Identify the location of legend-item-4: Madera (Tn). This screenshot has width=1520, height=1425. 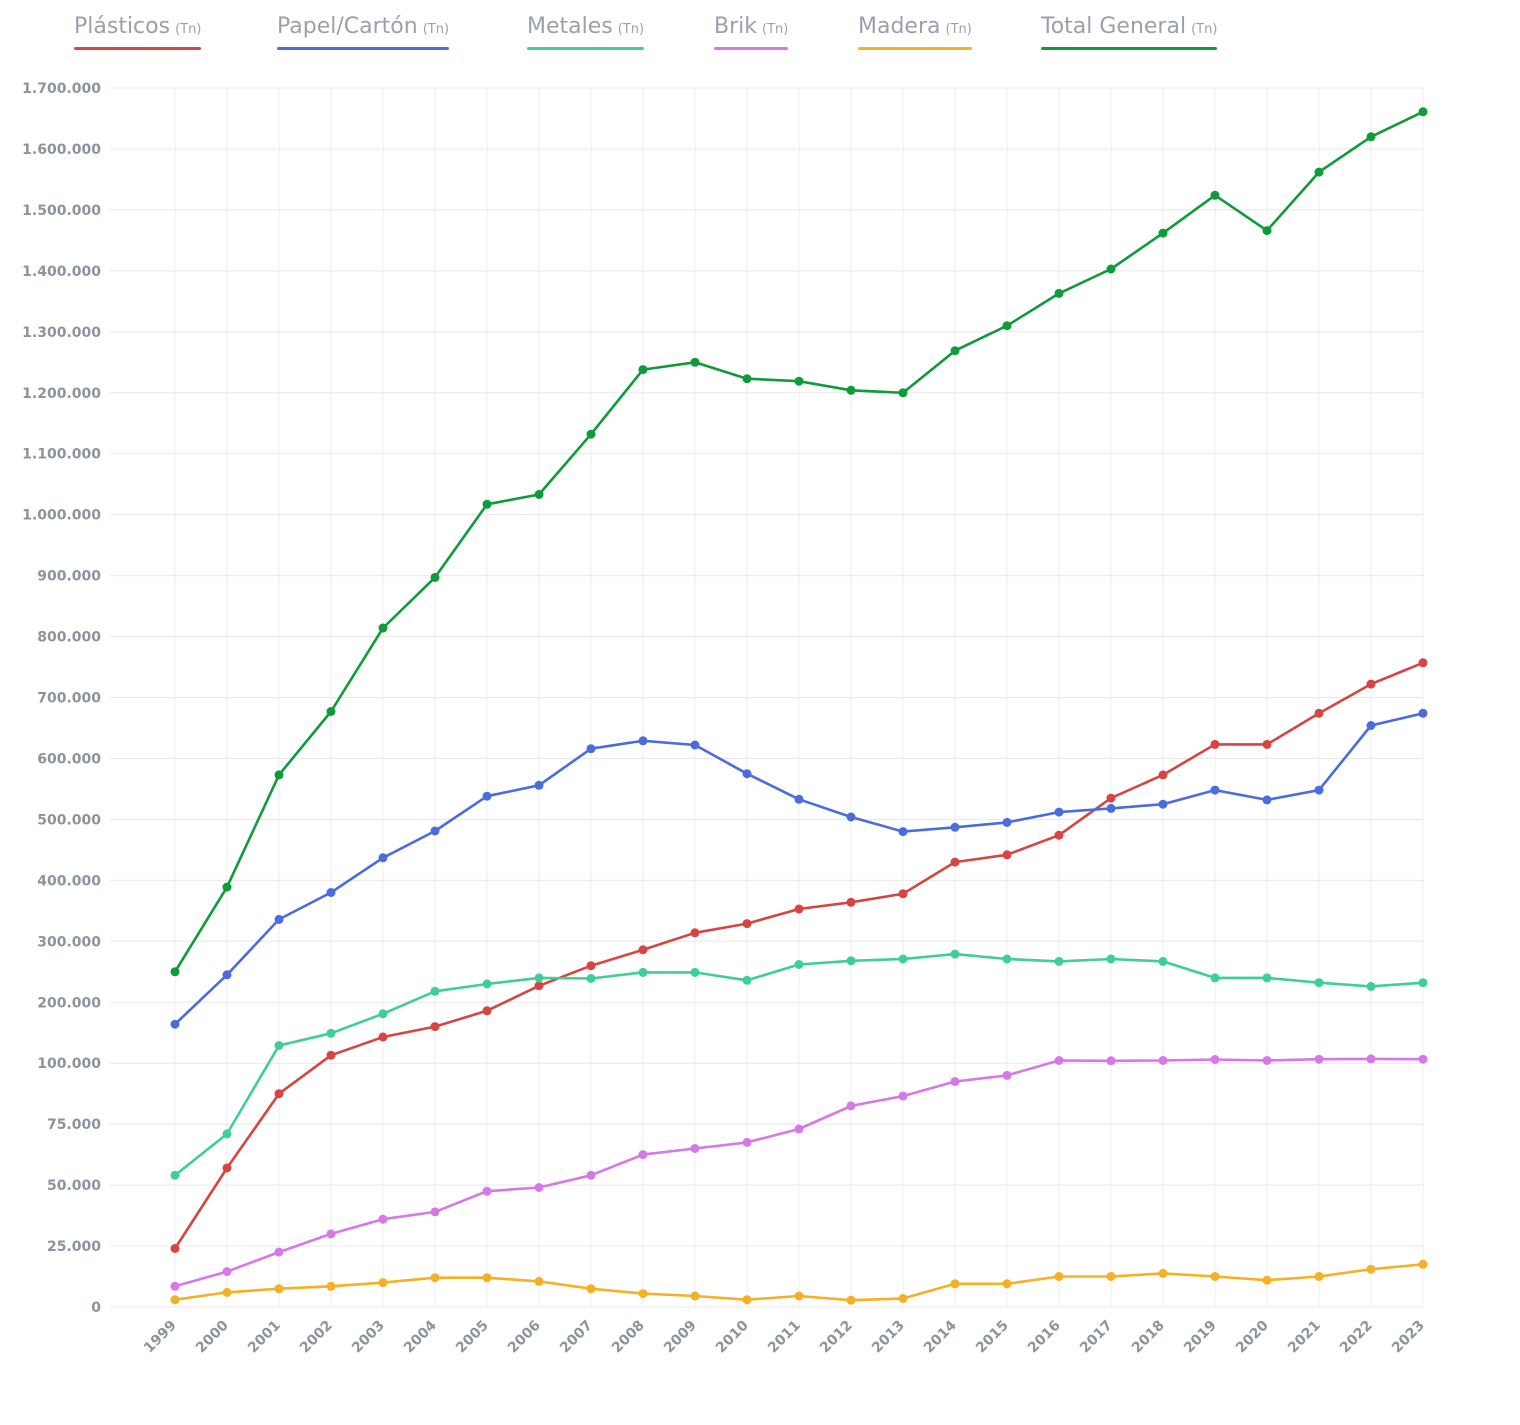
(915, 32).